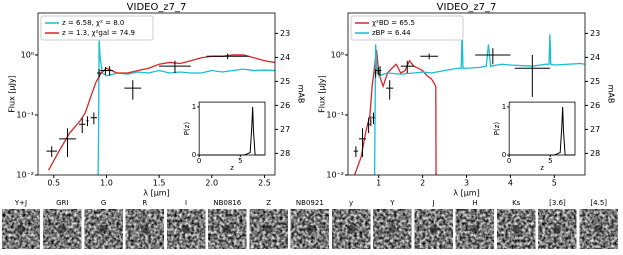  What do you see at coordinates (433, 203) in the screenshot?
I see `stamp-label: J` at bounding box center [433, 203].